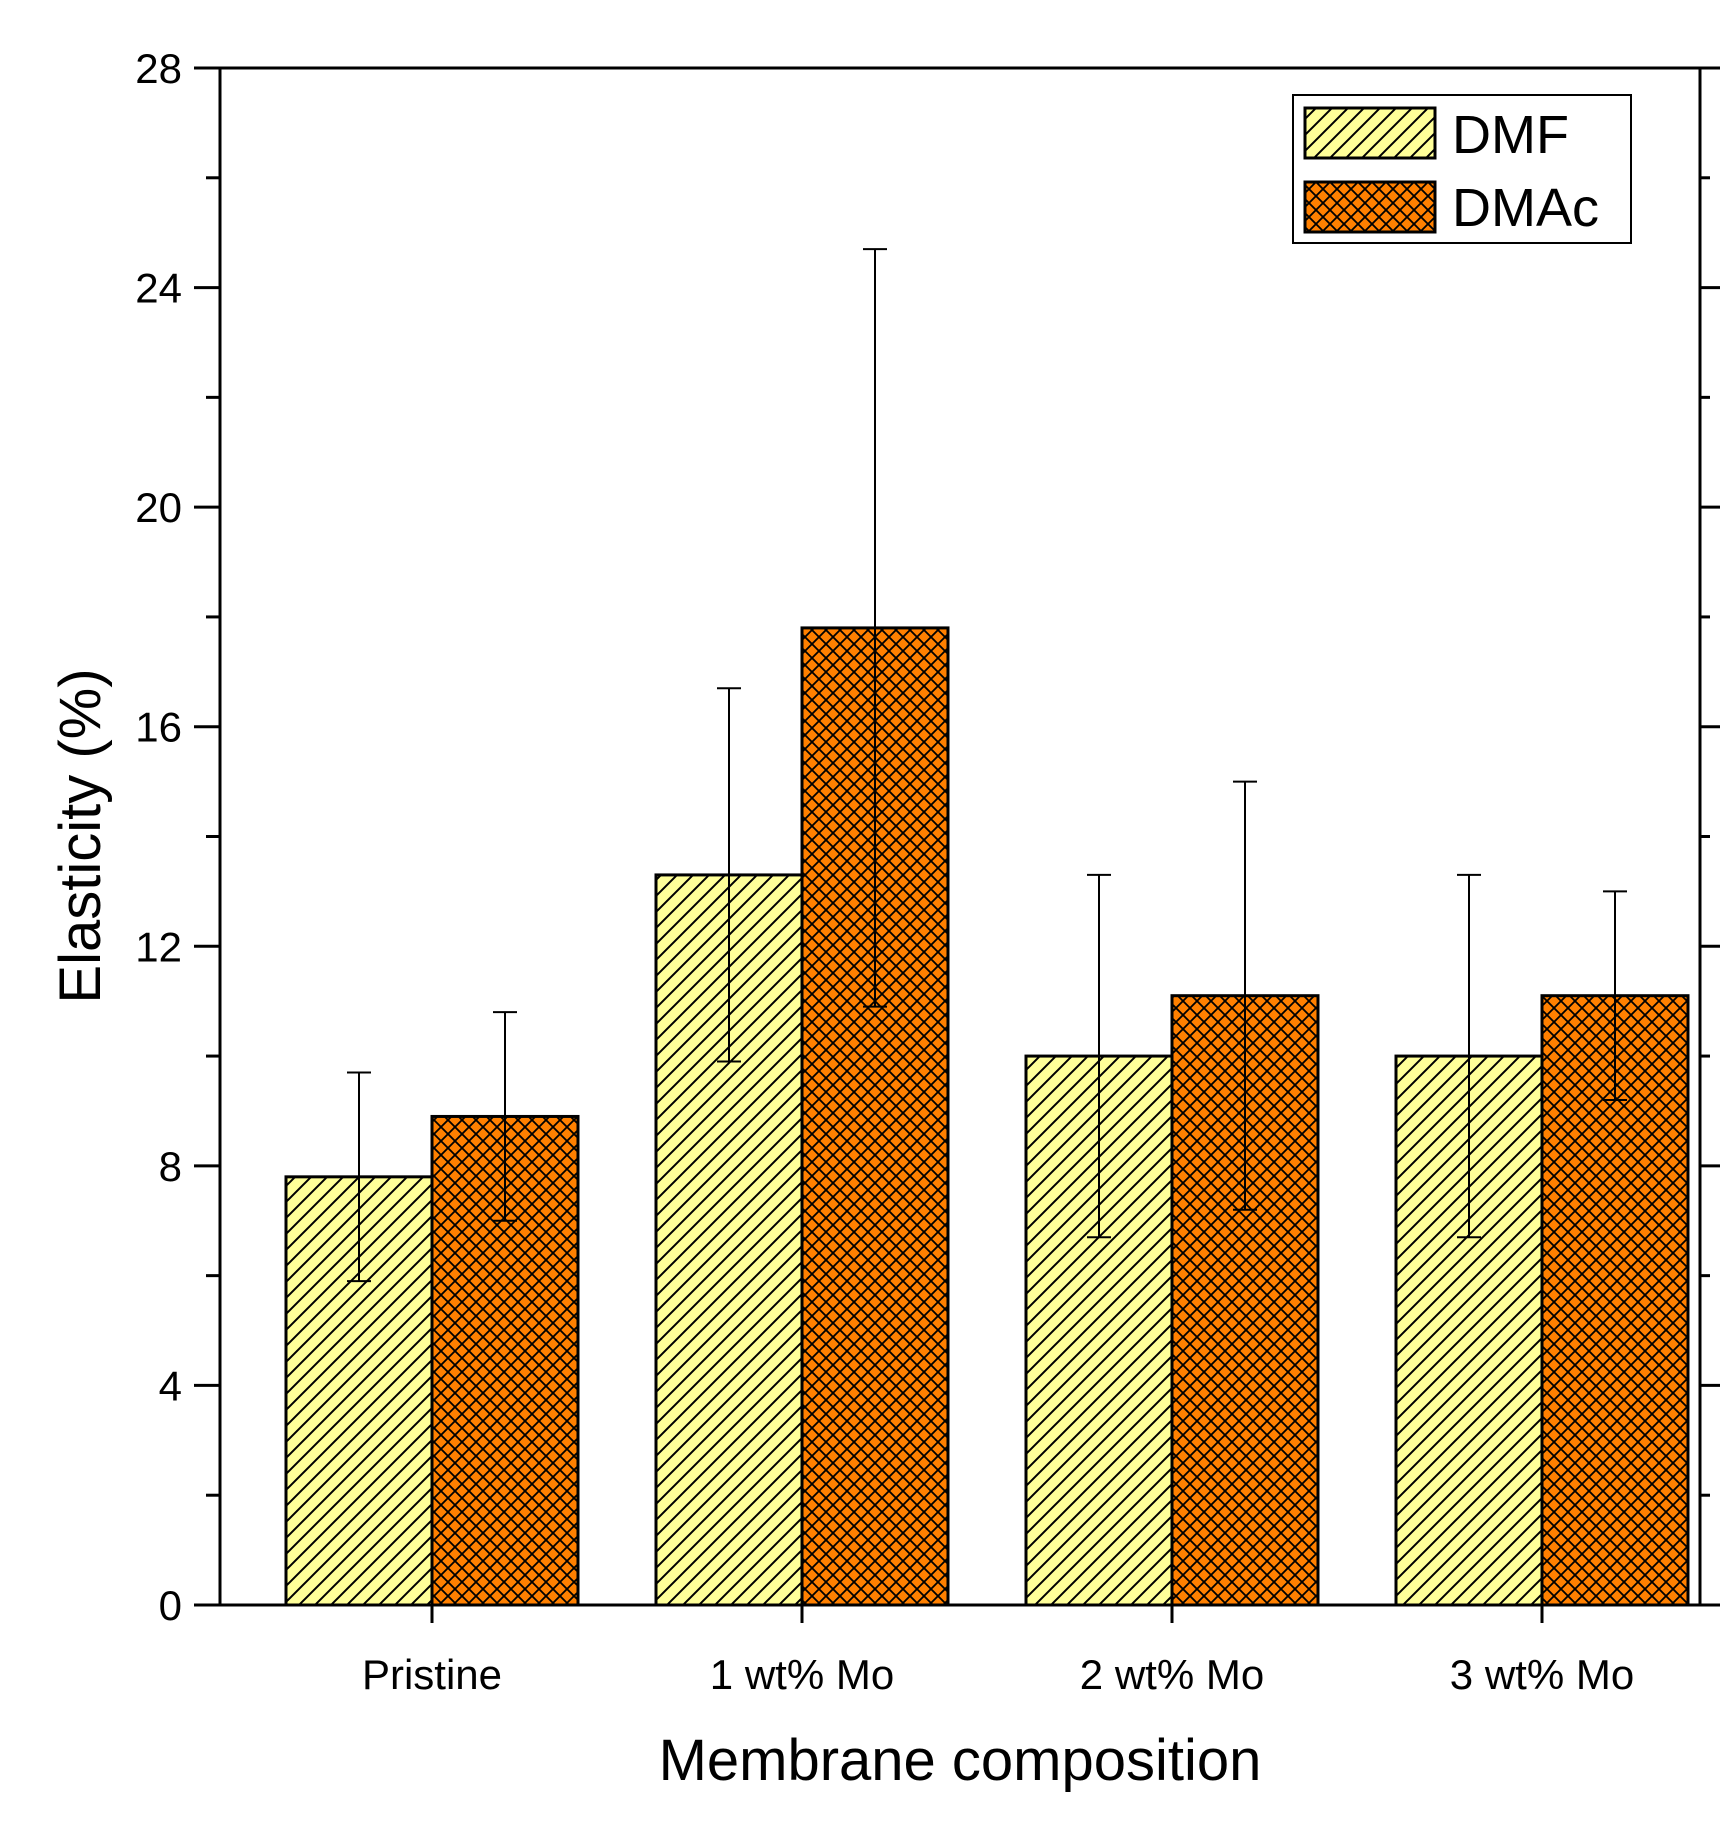 This screenshot has height=1826, width=1727. What do you see at coordinates (158, 727) in the screenshot?
I see `y-tick-label: 16` at bounding box center [158, 727].